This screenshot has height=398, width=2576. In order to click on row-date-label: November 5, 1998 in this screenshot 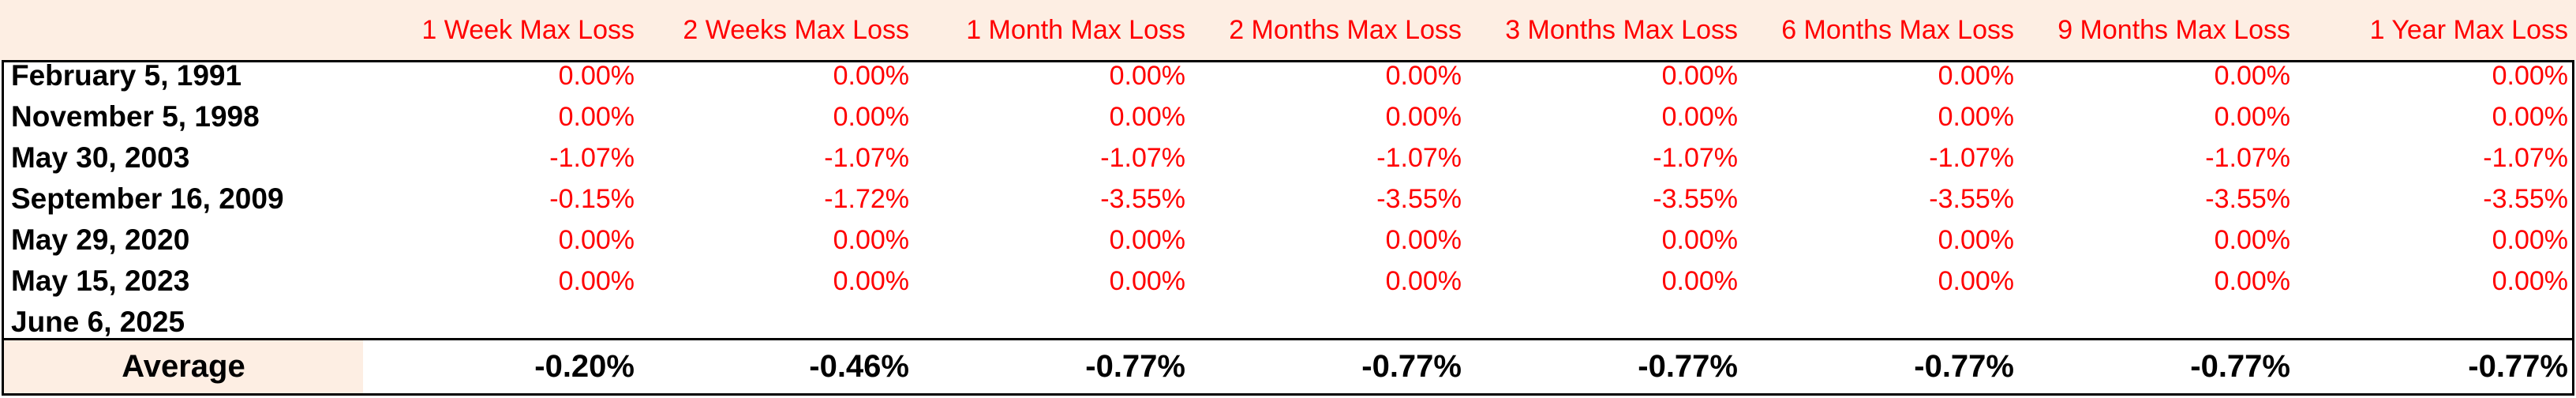, I will do `click(135, 116)`.